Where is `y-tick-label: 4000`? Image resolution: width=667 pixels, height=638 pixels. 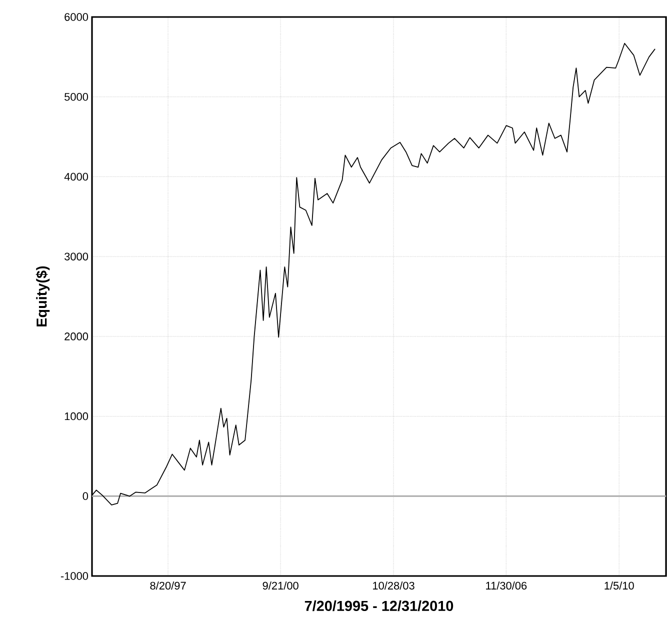
y-tick-label: 4000 is located at coordinates (76, 176).